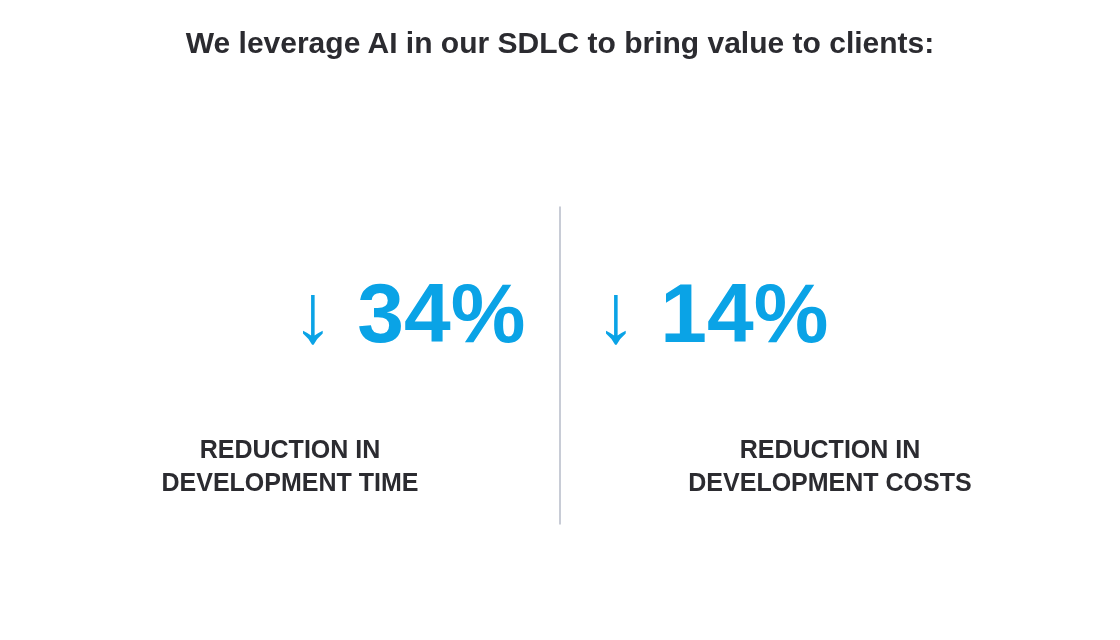 This screenshot has width=1120, height=640. What do you see at coordinates (830, 465) in the screenshot?
I see `category-label: REDUCTION IN DEVELOPMENT COSTS` at bounding box center [830, 465].